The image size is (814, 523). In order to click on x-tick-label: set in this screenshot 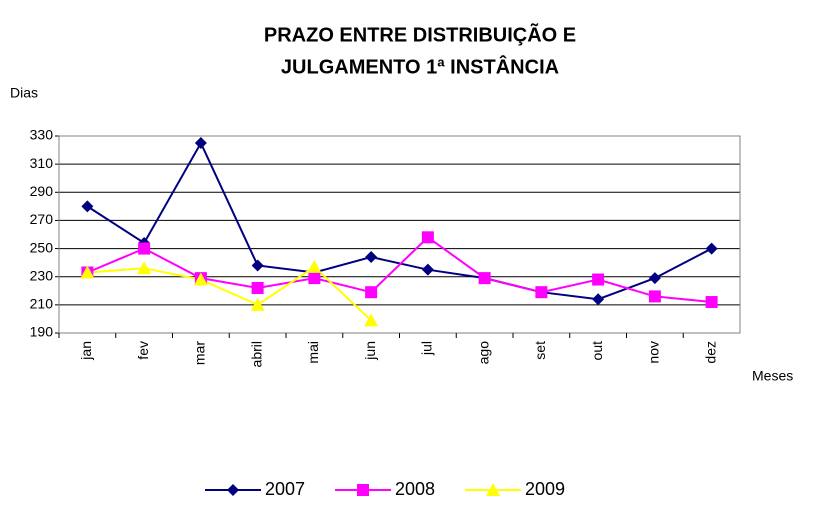, I will do `click(540, 350)`.